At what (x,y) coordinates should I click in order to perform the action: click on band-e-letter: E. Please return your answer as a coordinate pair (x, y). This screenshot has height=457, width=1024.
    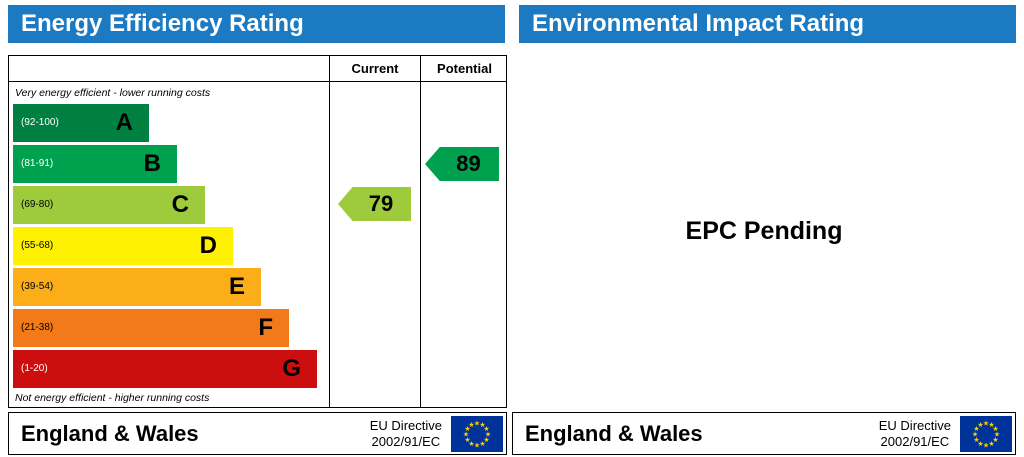
    Looking at the image, I should click on (236, 286).